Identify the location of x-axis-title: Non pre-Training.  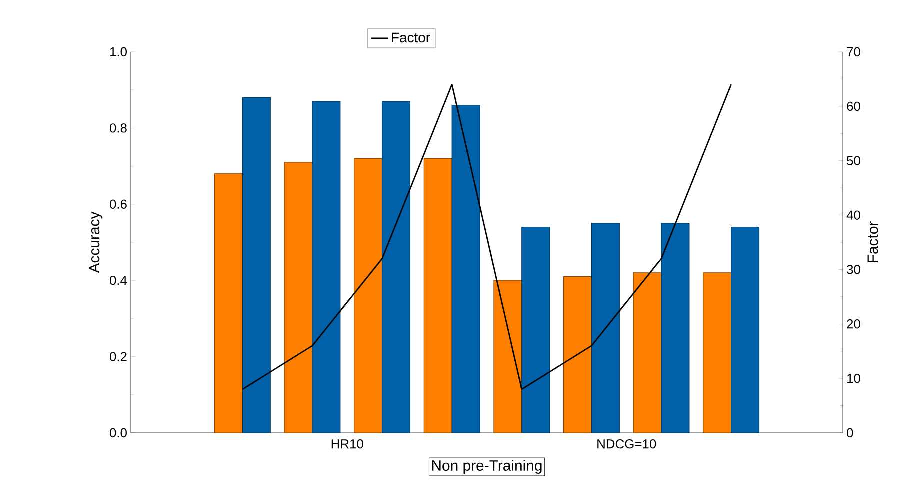
(487, 467).